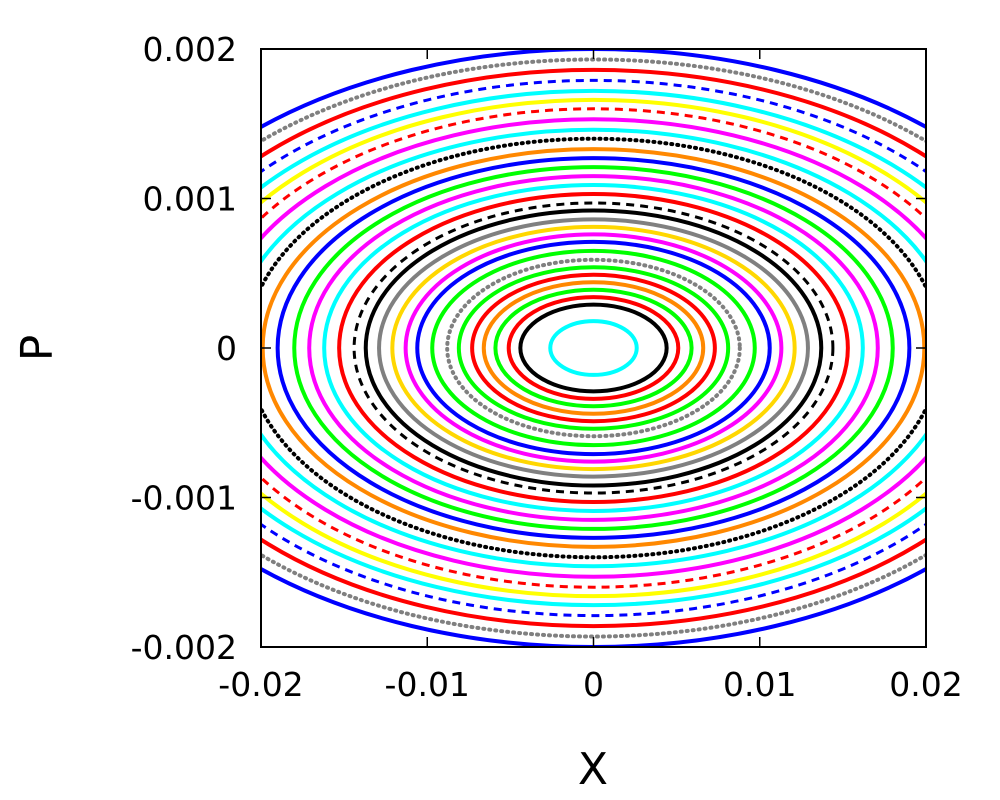 The height and width of the screenshot is (800, 1000). What do you see at coordinates (184, 498) in the screenshot?
I see `y-tick-label: -0.001` at bounding box center [184, 498].